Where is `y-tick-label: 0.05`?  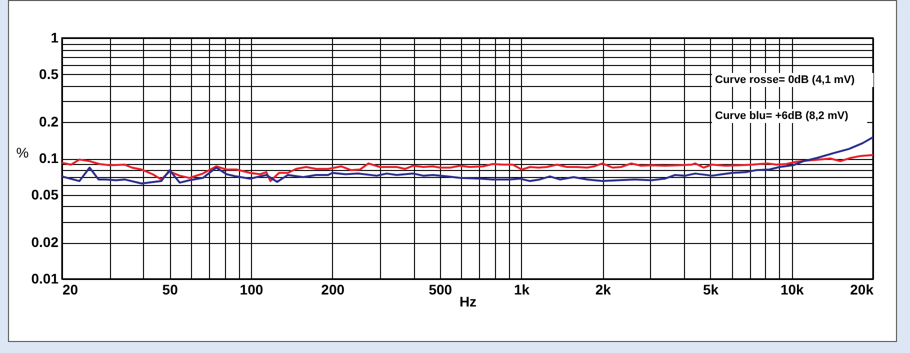 y-tick-label: 0.05 is located at coordinates (45, 194).